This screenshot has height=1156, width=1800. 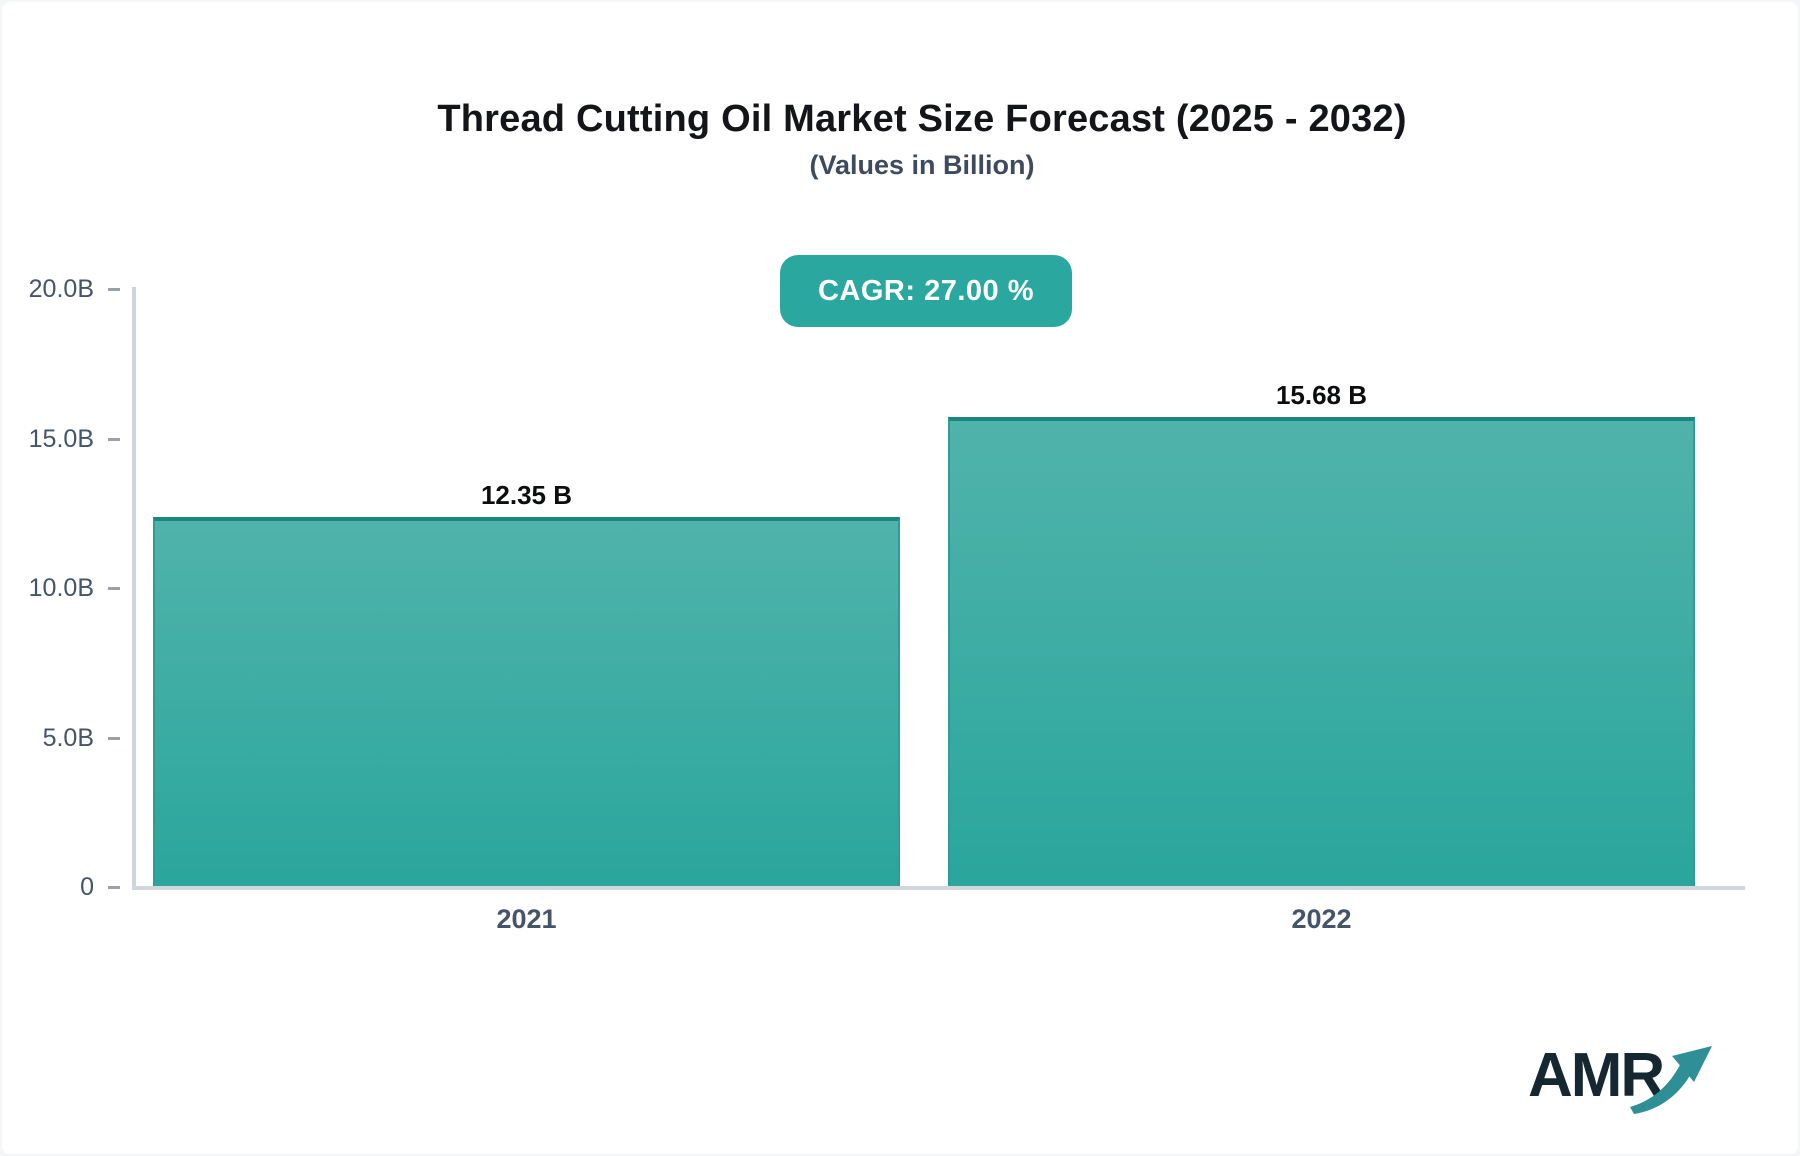 What do you see at coordinates (526, 919) in the screenshot?
I see `x-axis-label-2021: 2021` at bounding box center [526, 919].